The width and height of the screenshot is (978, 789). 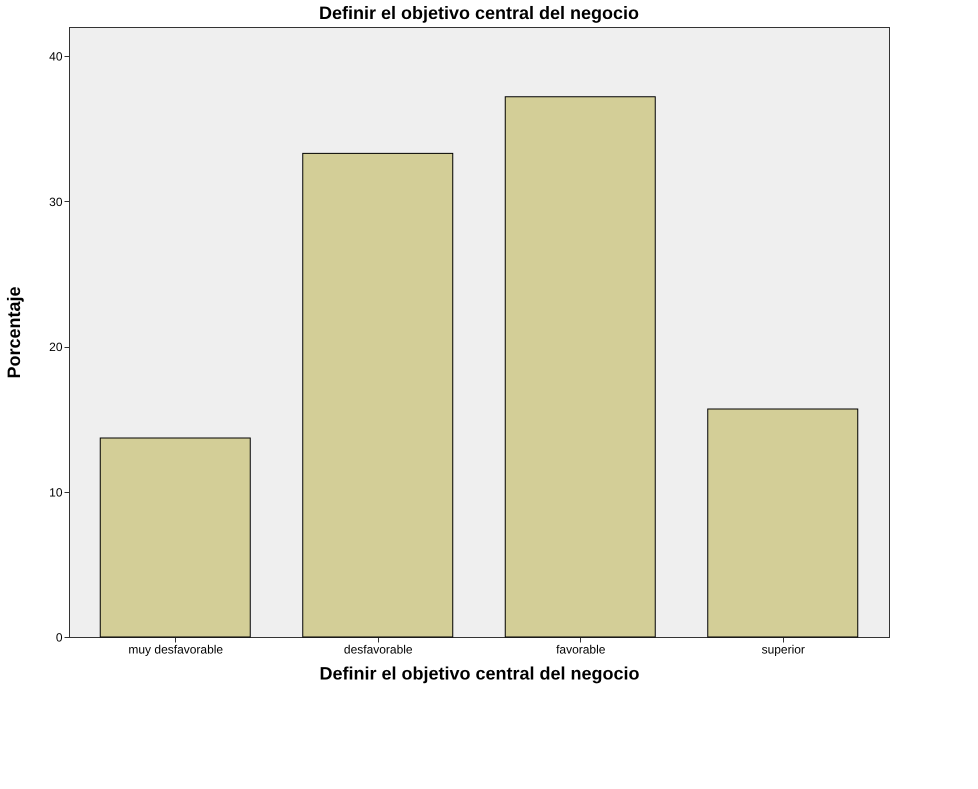 What do you see at coordinates (56, 201) in the screenshot?
I see `y-tick-label: 30` at bounding box center [56, 201].